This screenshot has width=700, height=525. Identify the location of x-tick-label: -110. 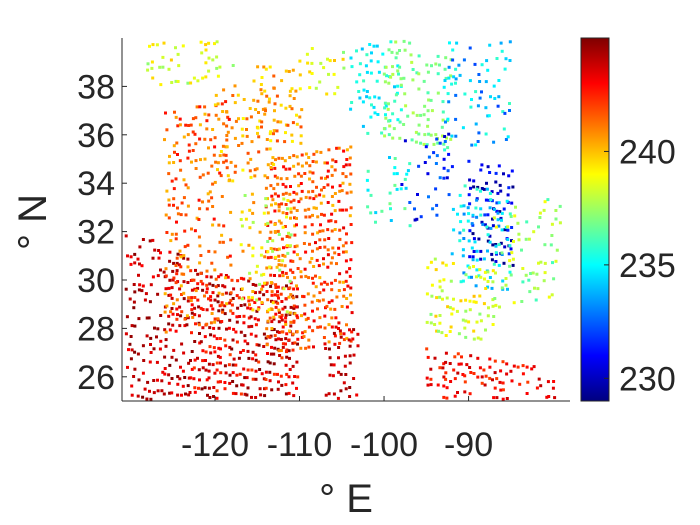
(300, 445).